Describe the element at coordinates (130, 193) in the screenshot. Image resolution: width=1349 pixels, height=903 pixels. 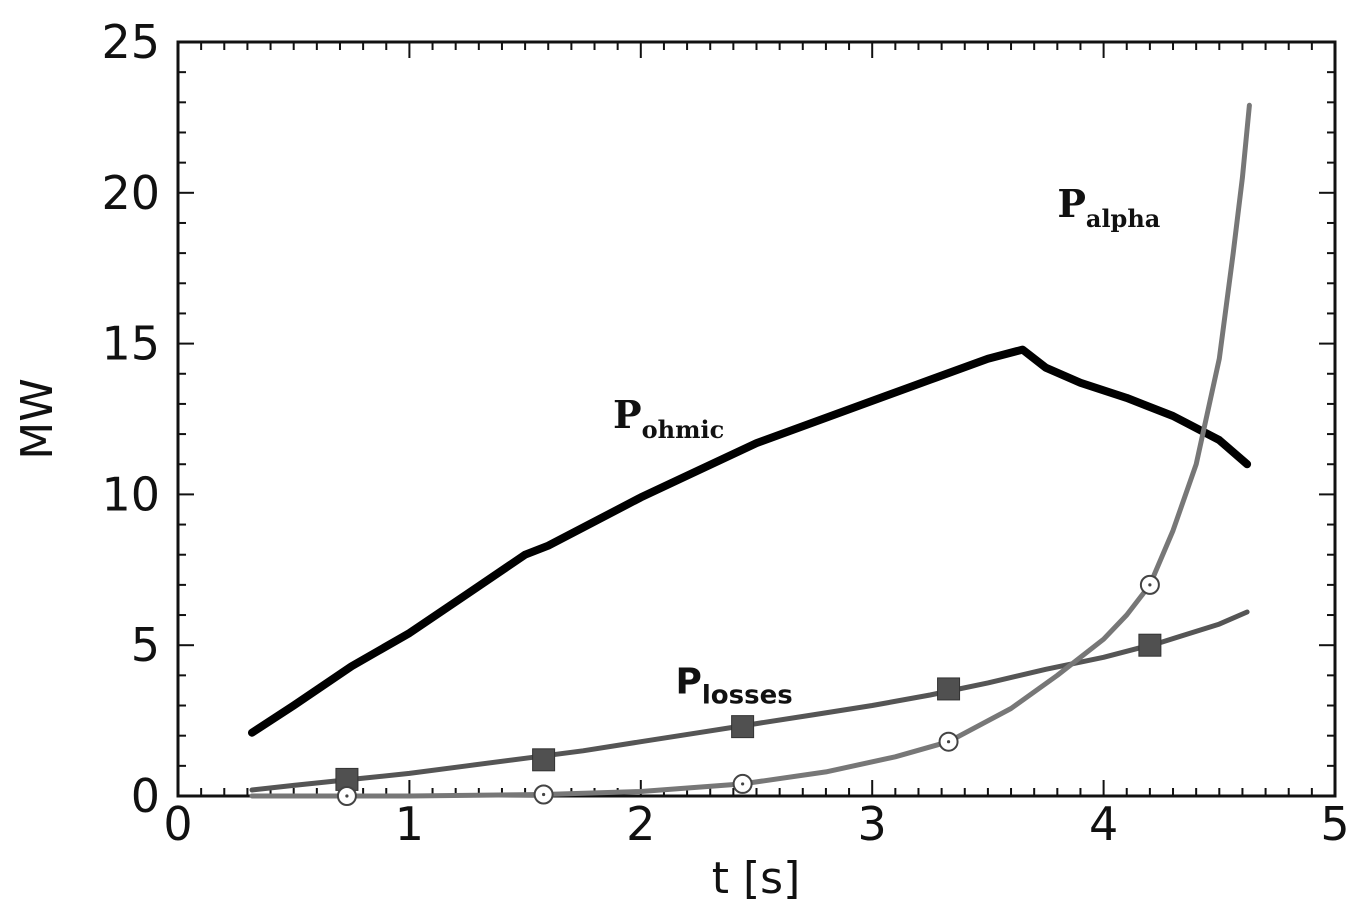
I see `y-tick-label: 20` at that location.